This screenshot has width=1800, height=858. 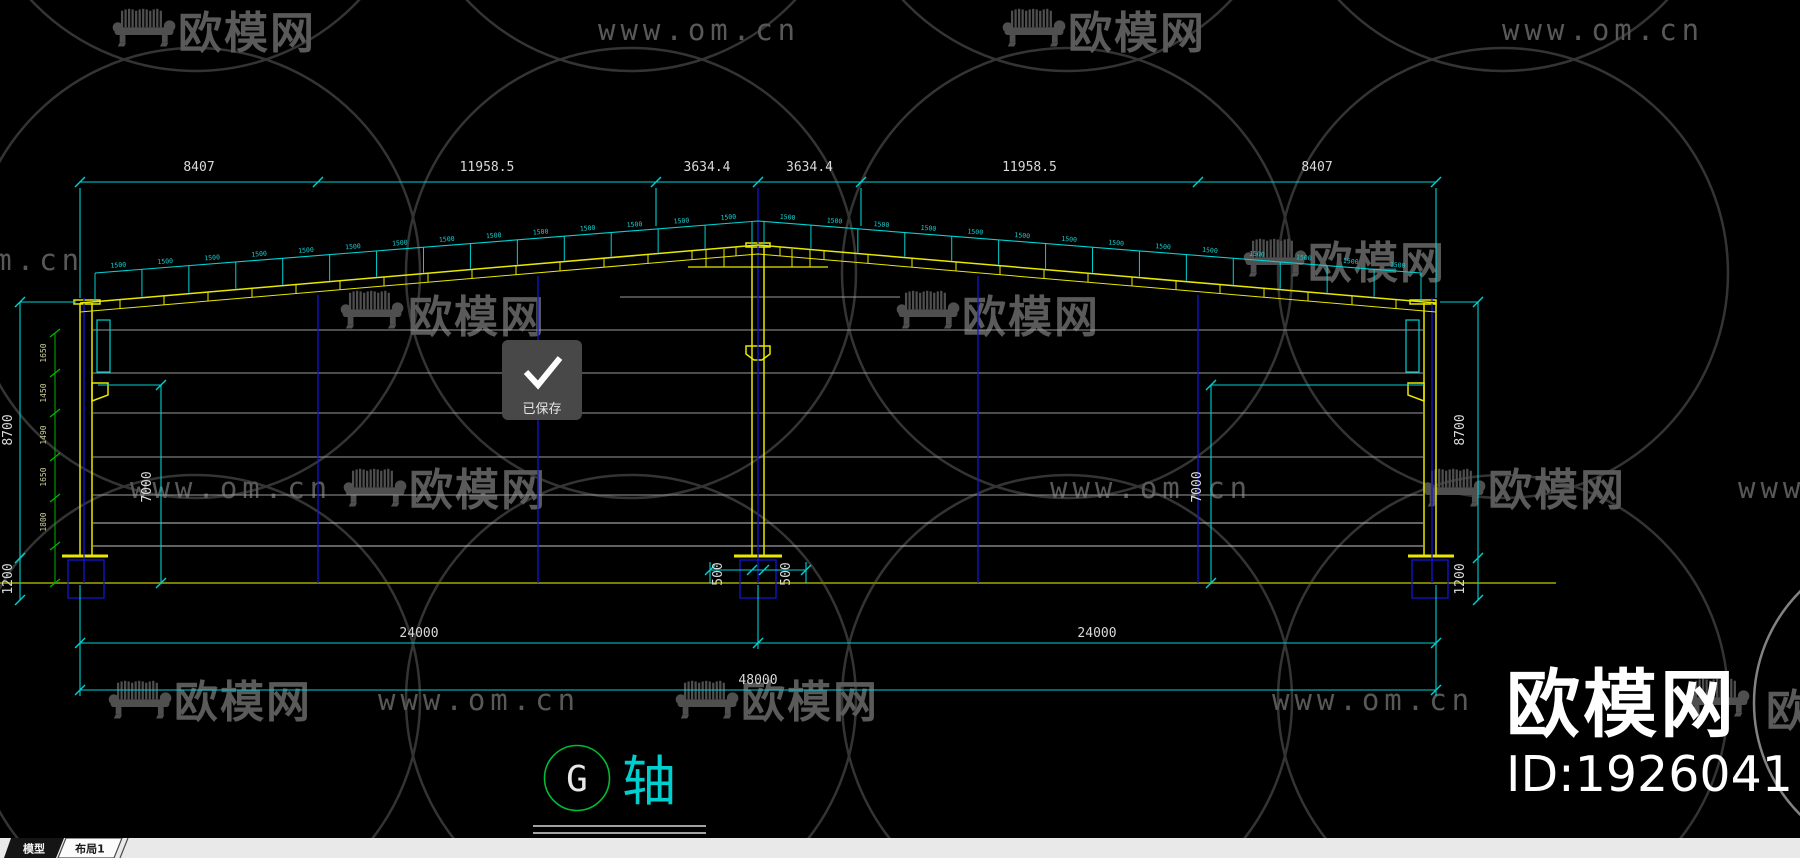 I want to click on toast-message: 已保存, so click(x=542, y=409).